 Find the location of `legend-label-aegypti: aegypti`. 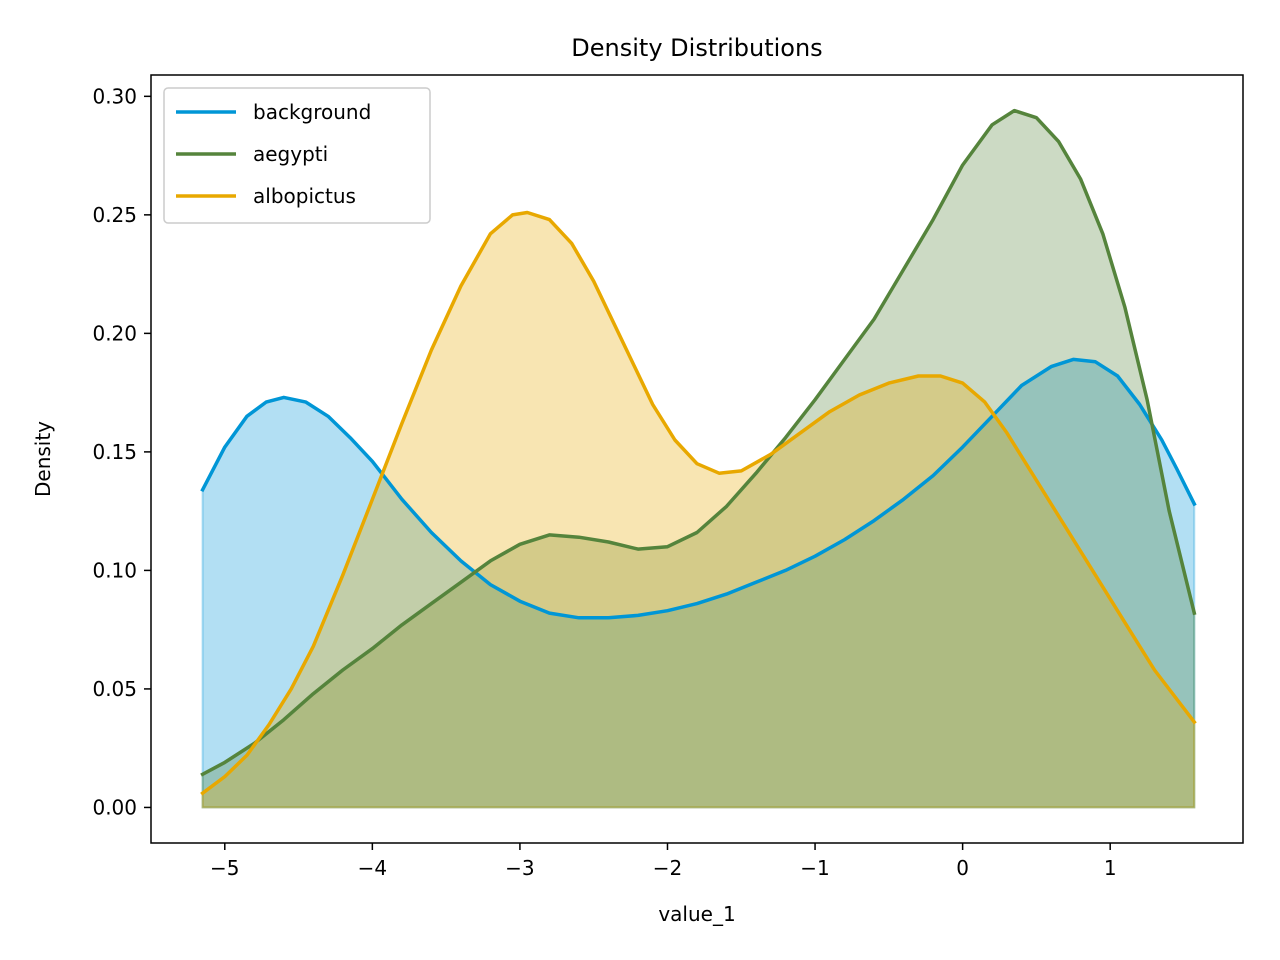

legend-label-aegypti: aegypti is located at coordinates (290, 154).